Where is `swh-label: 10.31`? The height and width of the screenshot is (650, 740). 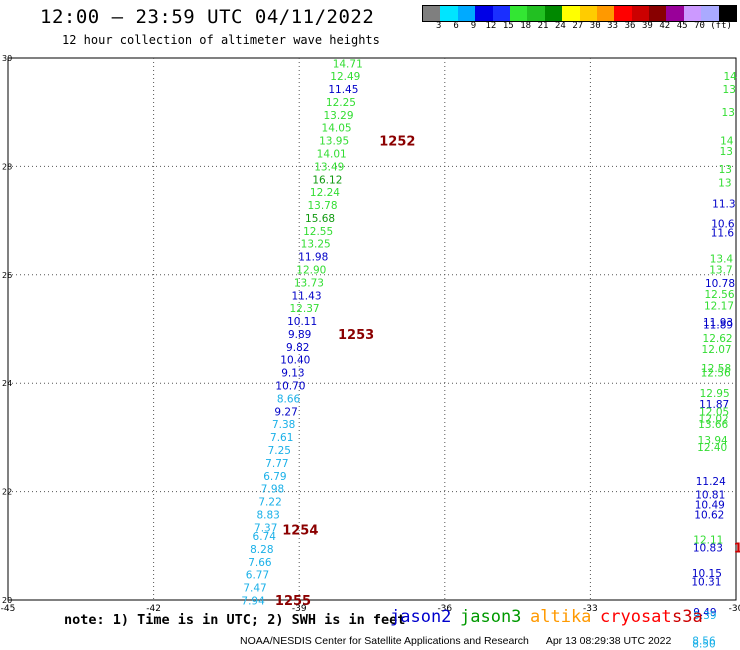 swh-label: 10.31 is located at coordinates (706, 583).